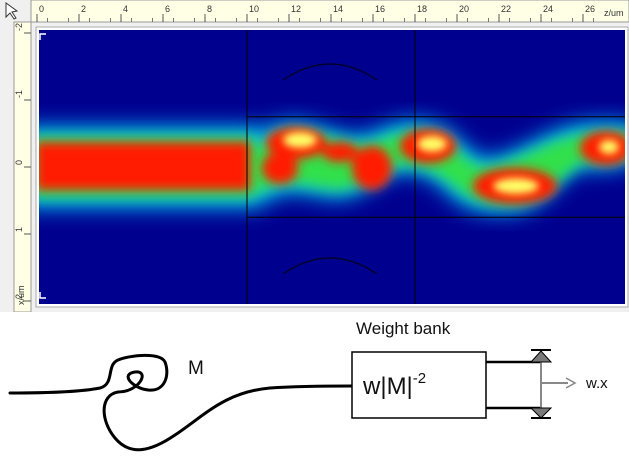 The width and height of the screenshot is (629, 456). What do you see at coordinates (181, 402) in the screenshot?
I see `tangled-fiber` at bounding box center [181, 402].